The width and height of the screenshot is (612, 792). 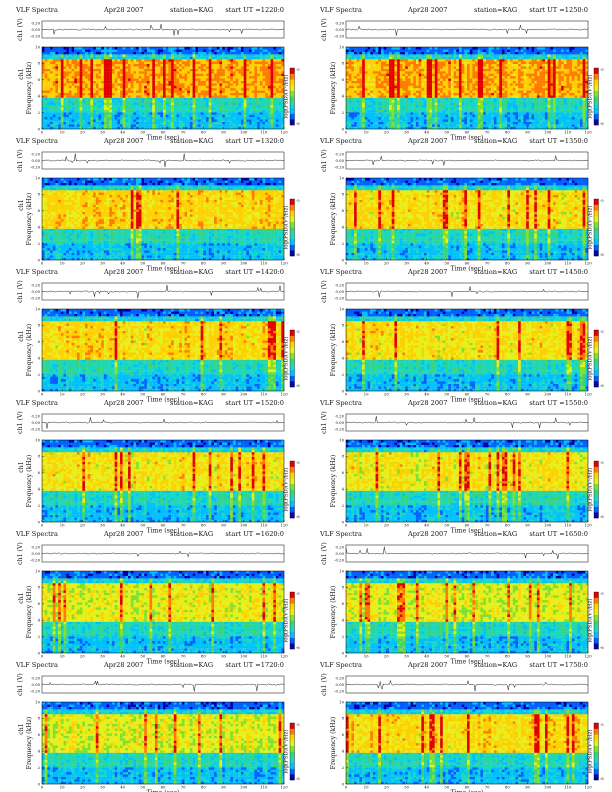 What do you see at coordinates (467, 30) in the screenshot?
I see `waveform-trace` at bounding box center [467, 30].